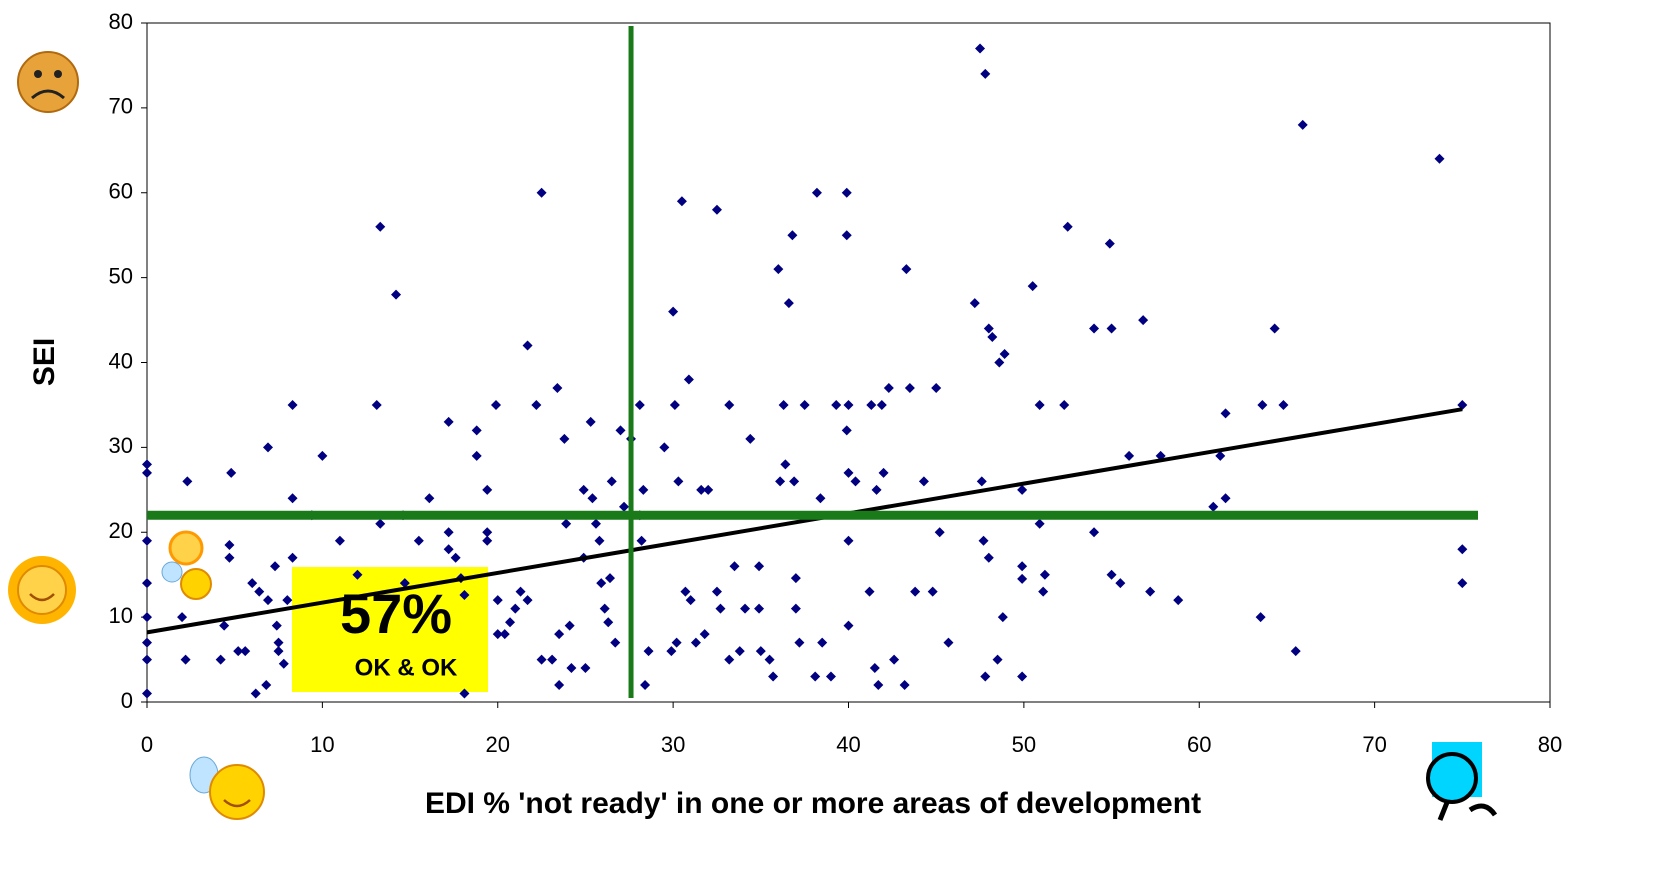 The image size is (1654, 871). I want to click on x-tick-label: 30, so click(673, 744).